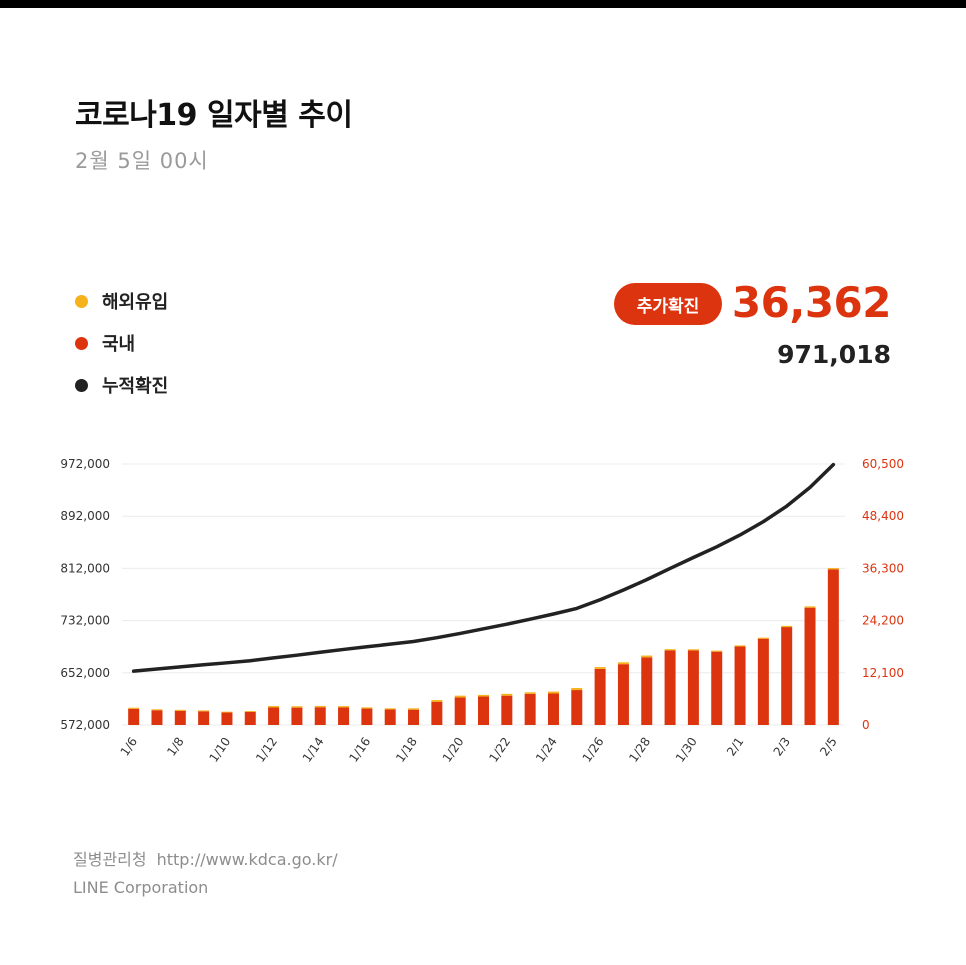 Image resolution: width=966 pixels, height=965 pixels. I want to click on company-name: LINE Corporation, so click(141, 887).